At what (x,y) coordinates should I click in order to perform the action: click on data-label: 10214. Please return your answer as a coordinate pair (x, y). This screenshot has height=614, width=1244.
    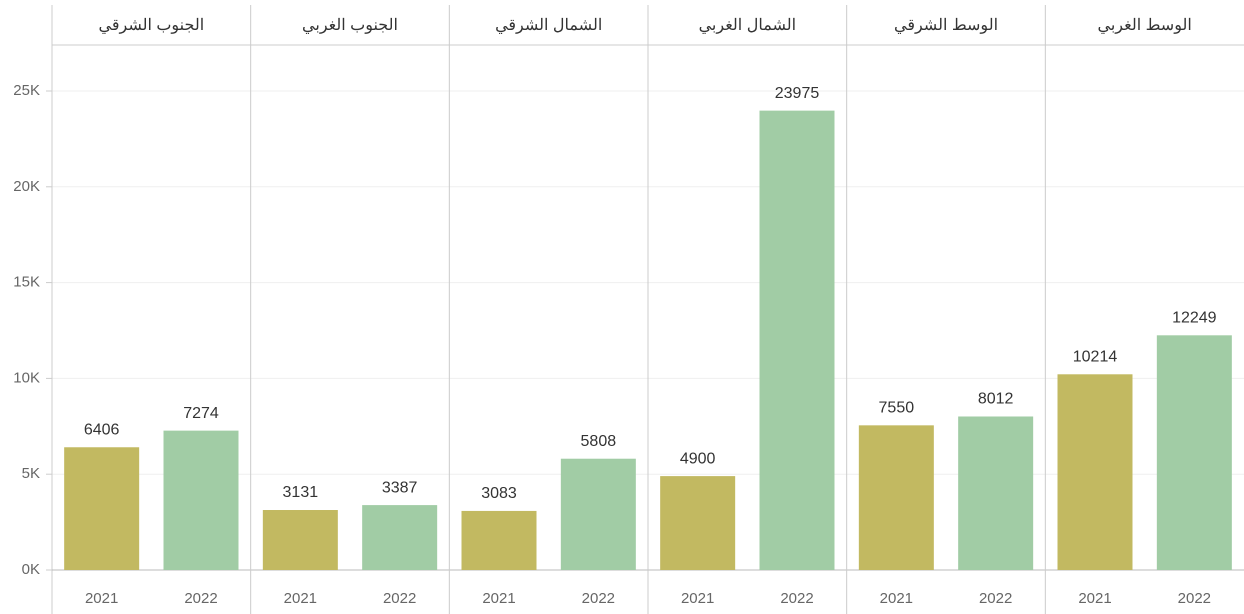
    Looking at the image, I should click on (1095, 357).